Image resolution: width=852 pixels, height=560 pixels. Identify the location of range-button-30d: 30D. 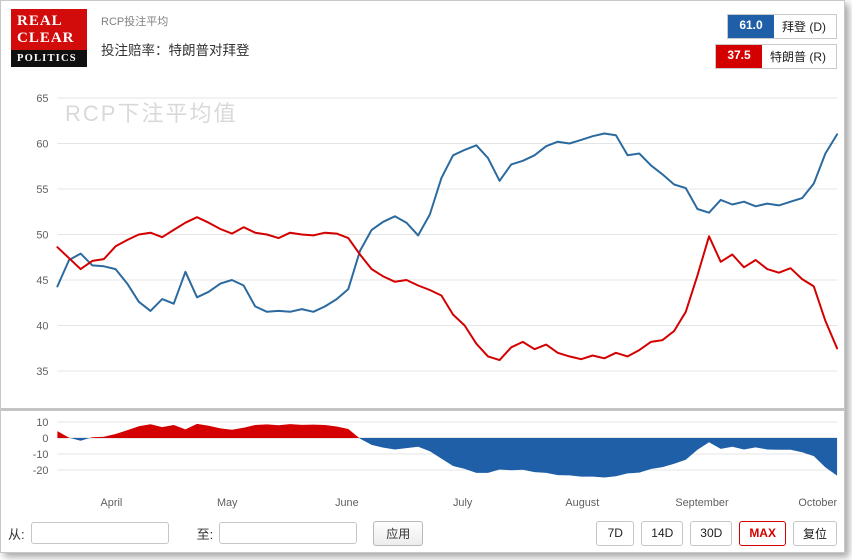
(711, 533).